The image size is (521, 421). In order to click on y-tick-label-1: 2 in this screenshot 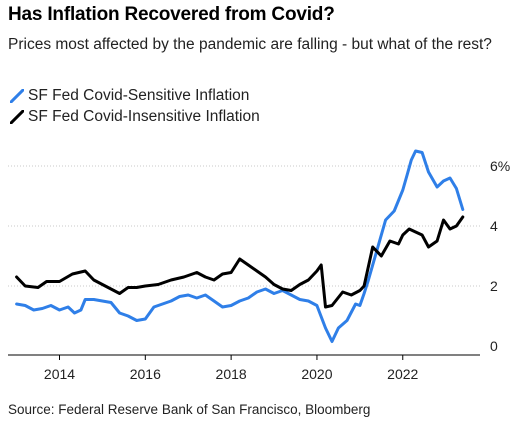, I will do `click(494, 286)`.